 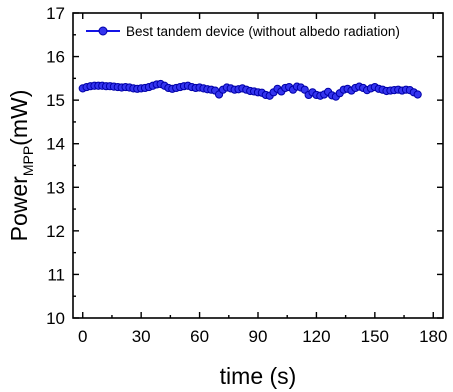 I want to click on y-tick-label: 11, so click(x=56, y=274).